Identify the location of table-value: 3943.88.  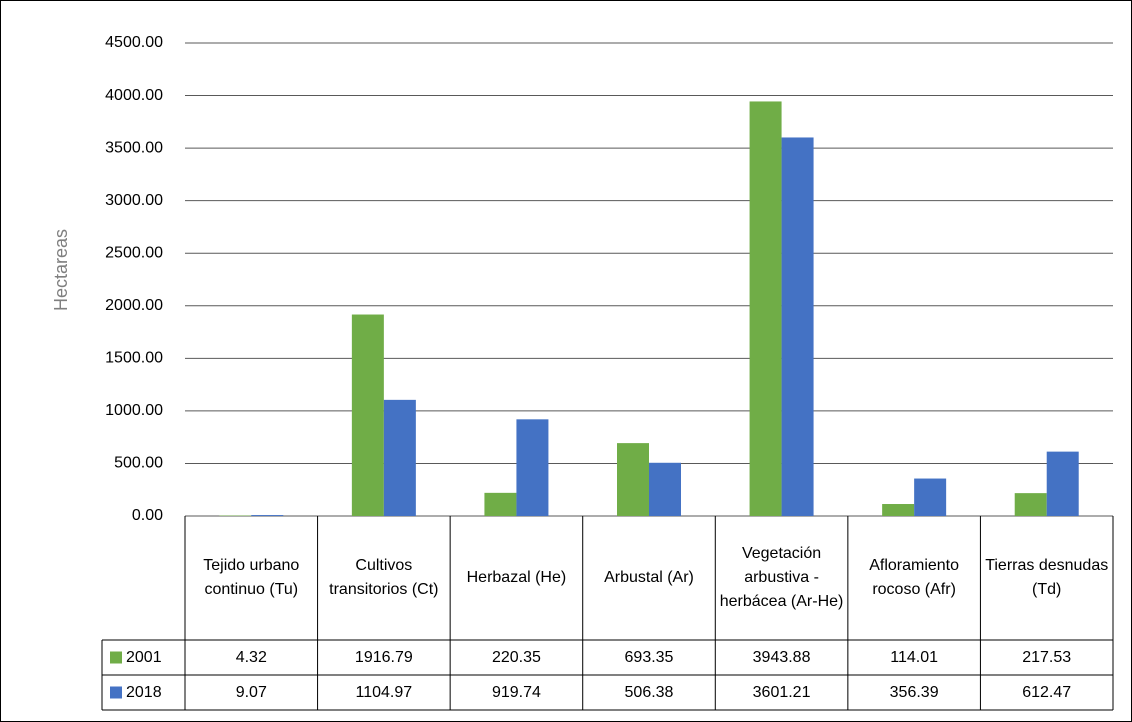
(781, 657).